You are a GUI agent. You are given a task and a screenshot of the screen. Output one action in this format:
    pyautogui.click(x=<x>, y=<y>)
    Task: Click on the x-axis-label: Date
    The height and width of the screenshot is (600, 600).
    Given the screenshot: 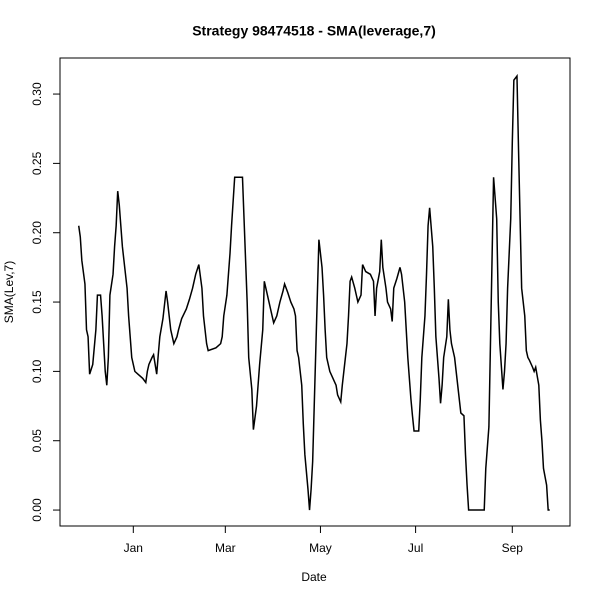 What is the action you would take?
    pyautogui.click(x=314, y=577)
    